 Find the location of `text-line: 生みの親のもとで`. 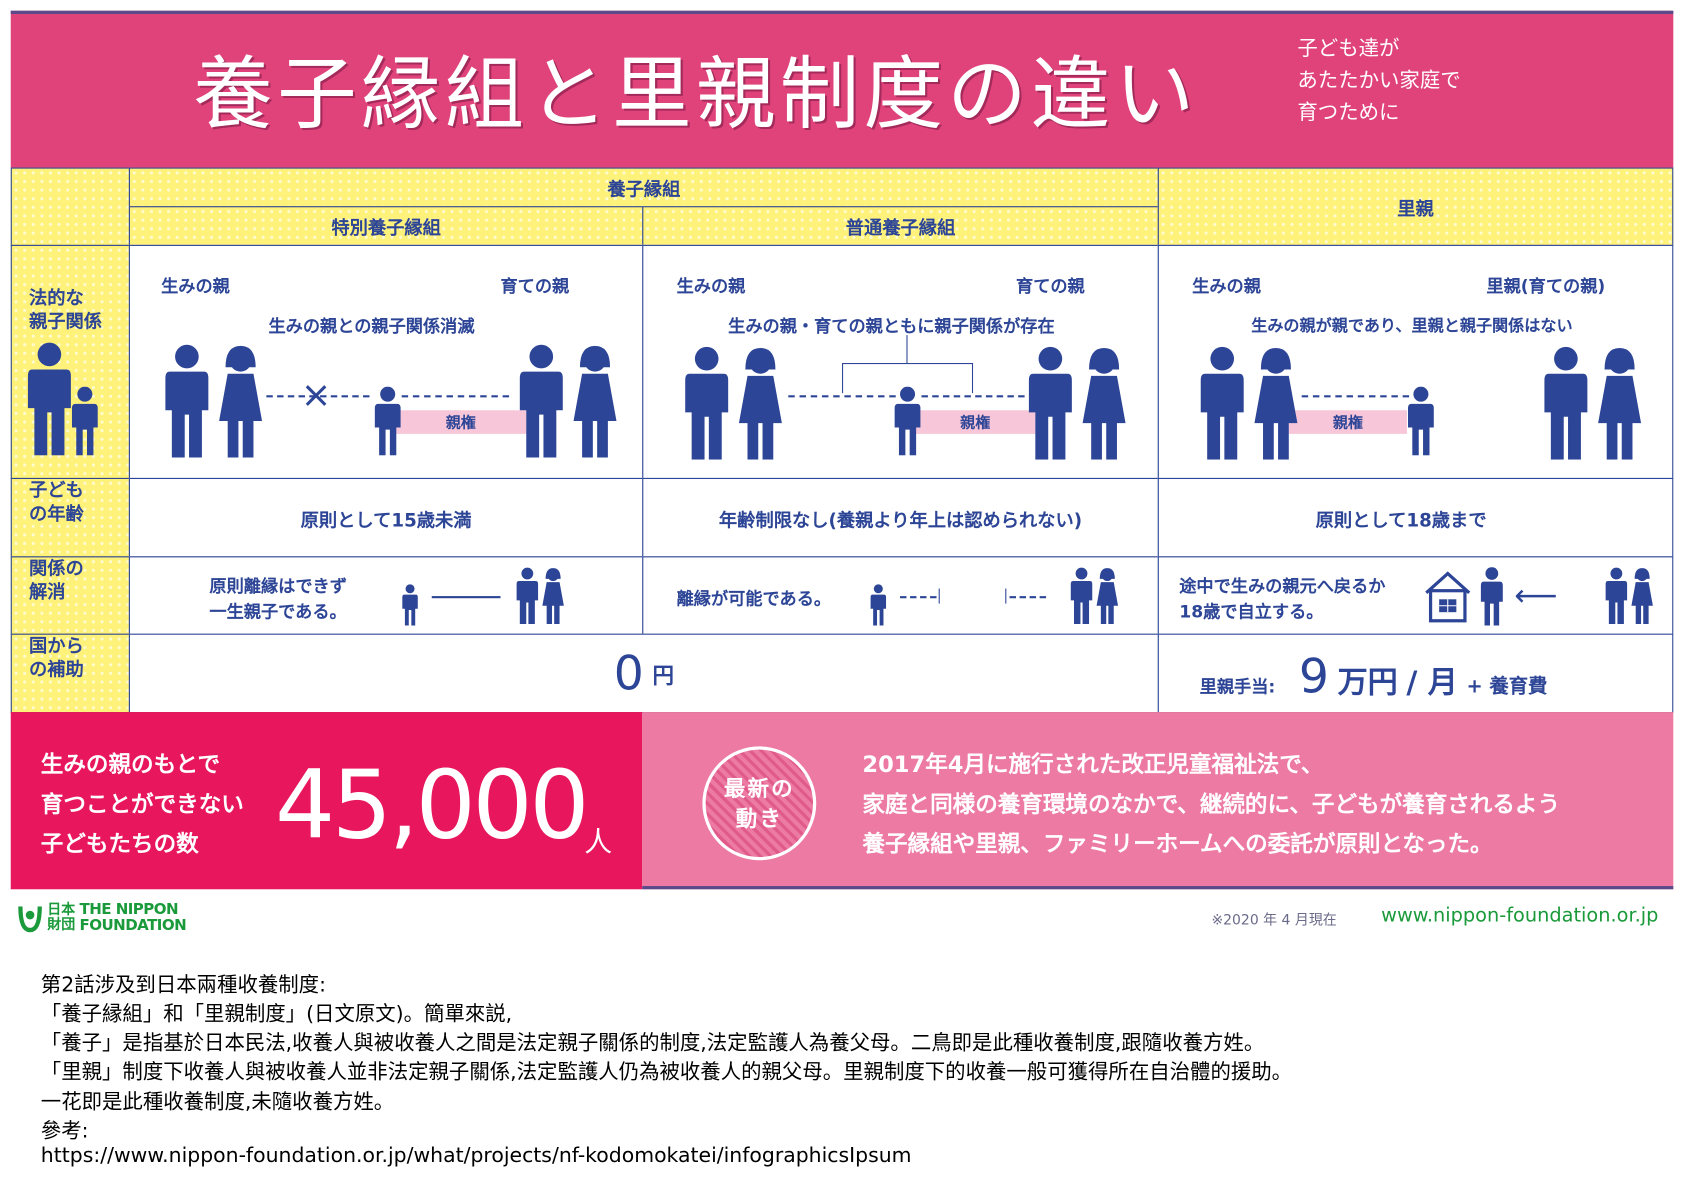

text-line: 生みの親のもとで is located at coordinates (130, 764).